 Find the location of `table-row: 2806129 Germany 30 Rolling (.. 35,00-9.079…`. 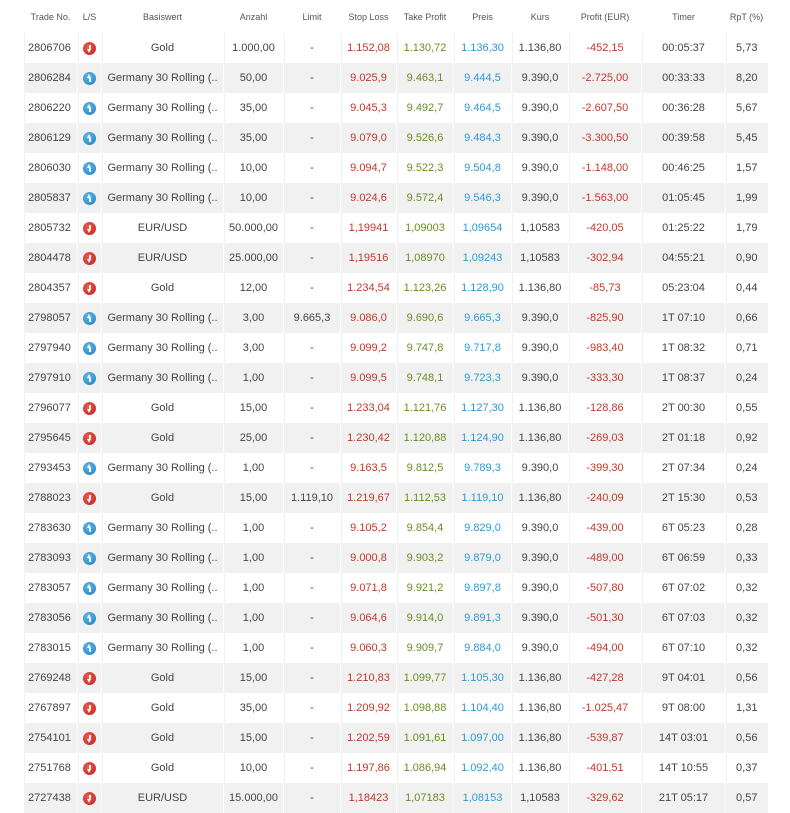

table-row: 2806129 Germany 30 Rolling (.. 35,00-9.079… is located at coordinates (395, 138).